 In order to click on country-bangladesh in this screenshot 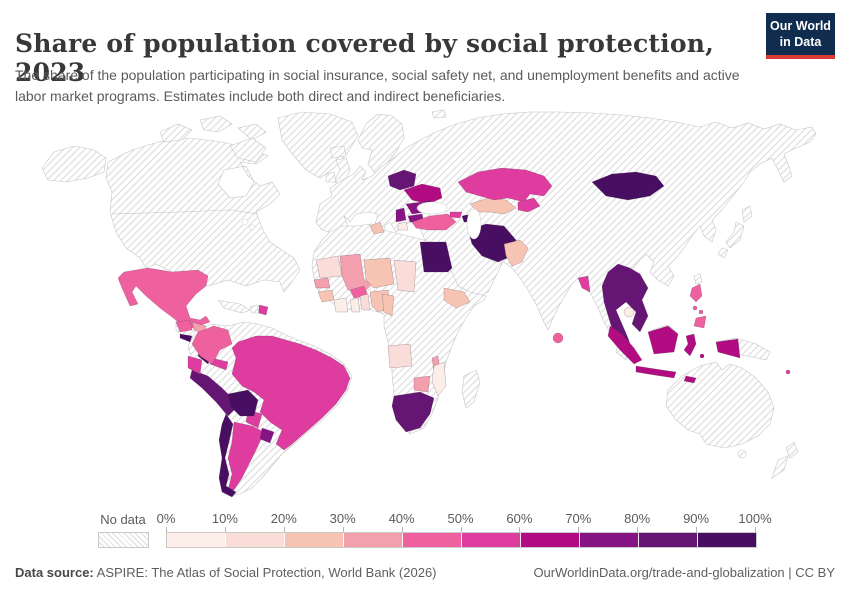, I will do `click(584, 284)`.